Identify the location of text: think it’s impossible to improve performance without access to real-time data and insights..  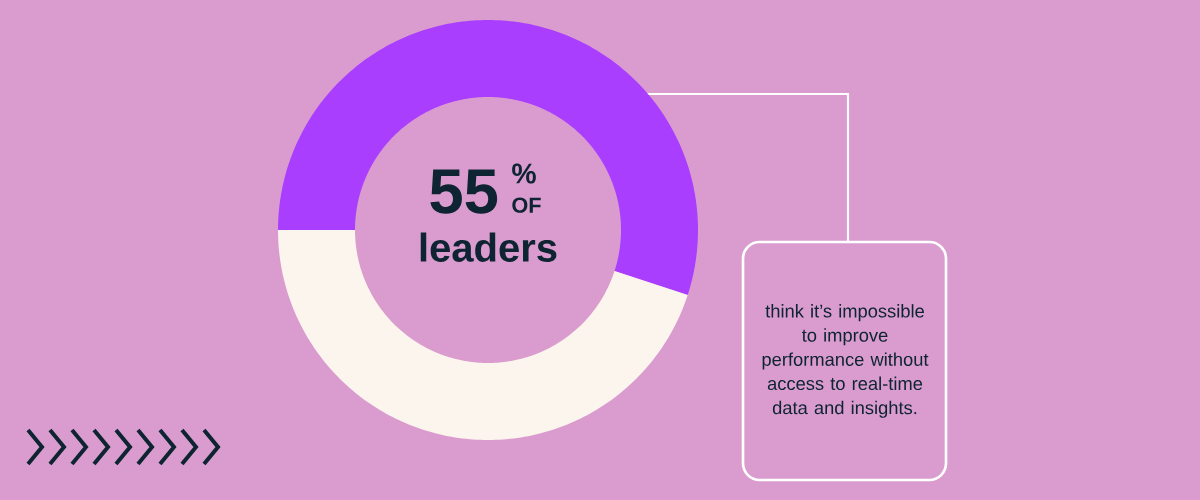
(845, 361).